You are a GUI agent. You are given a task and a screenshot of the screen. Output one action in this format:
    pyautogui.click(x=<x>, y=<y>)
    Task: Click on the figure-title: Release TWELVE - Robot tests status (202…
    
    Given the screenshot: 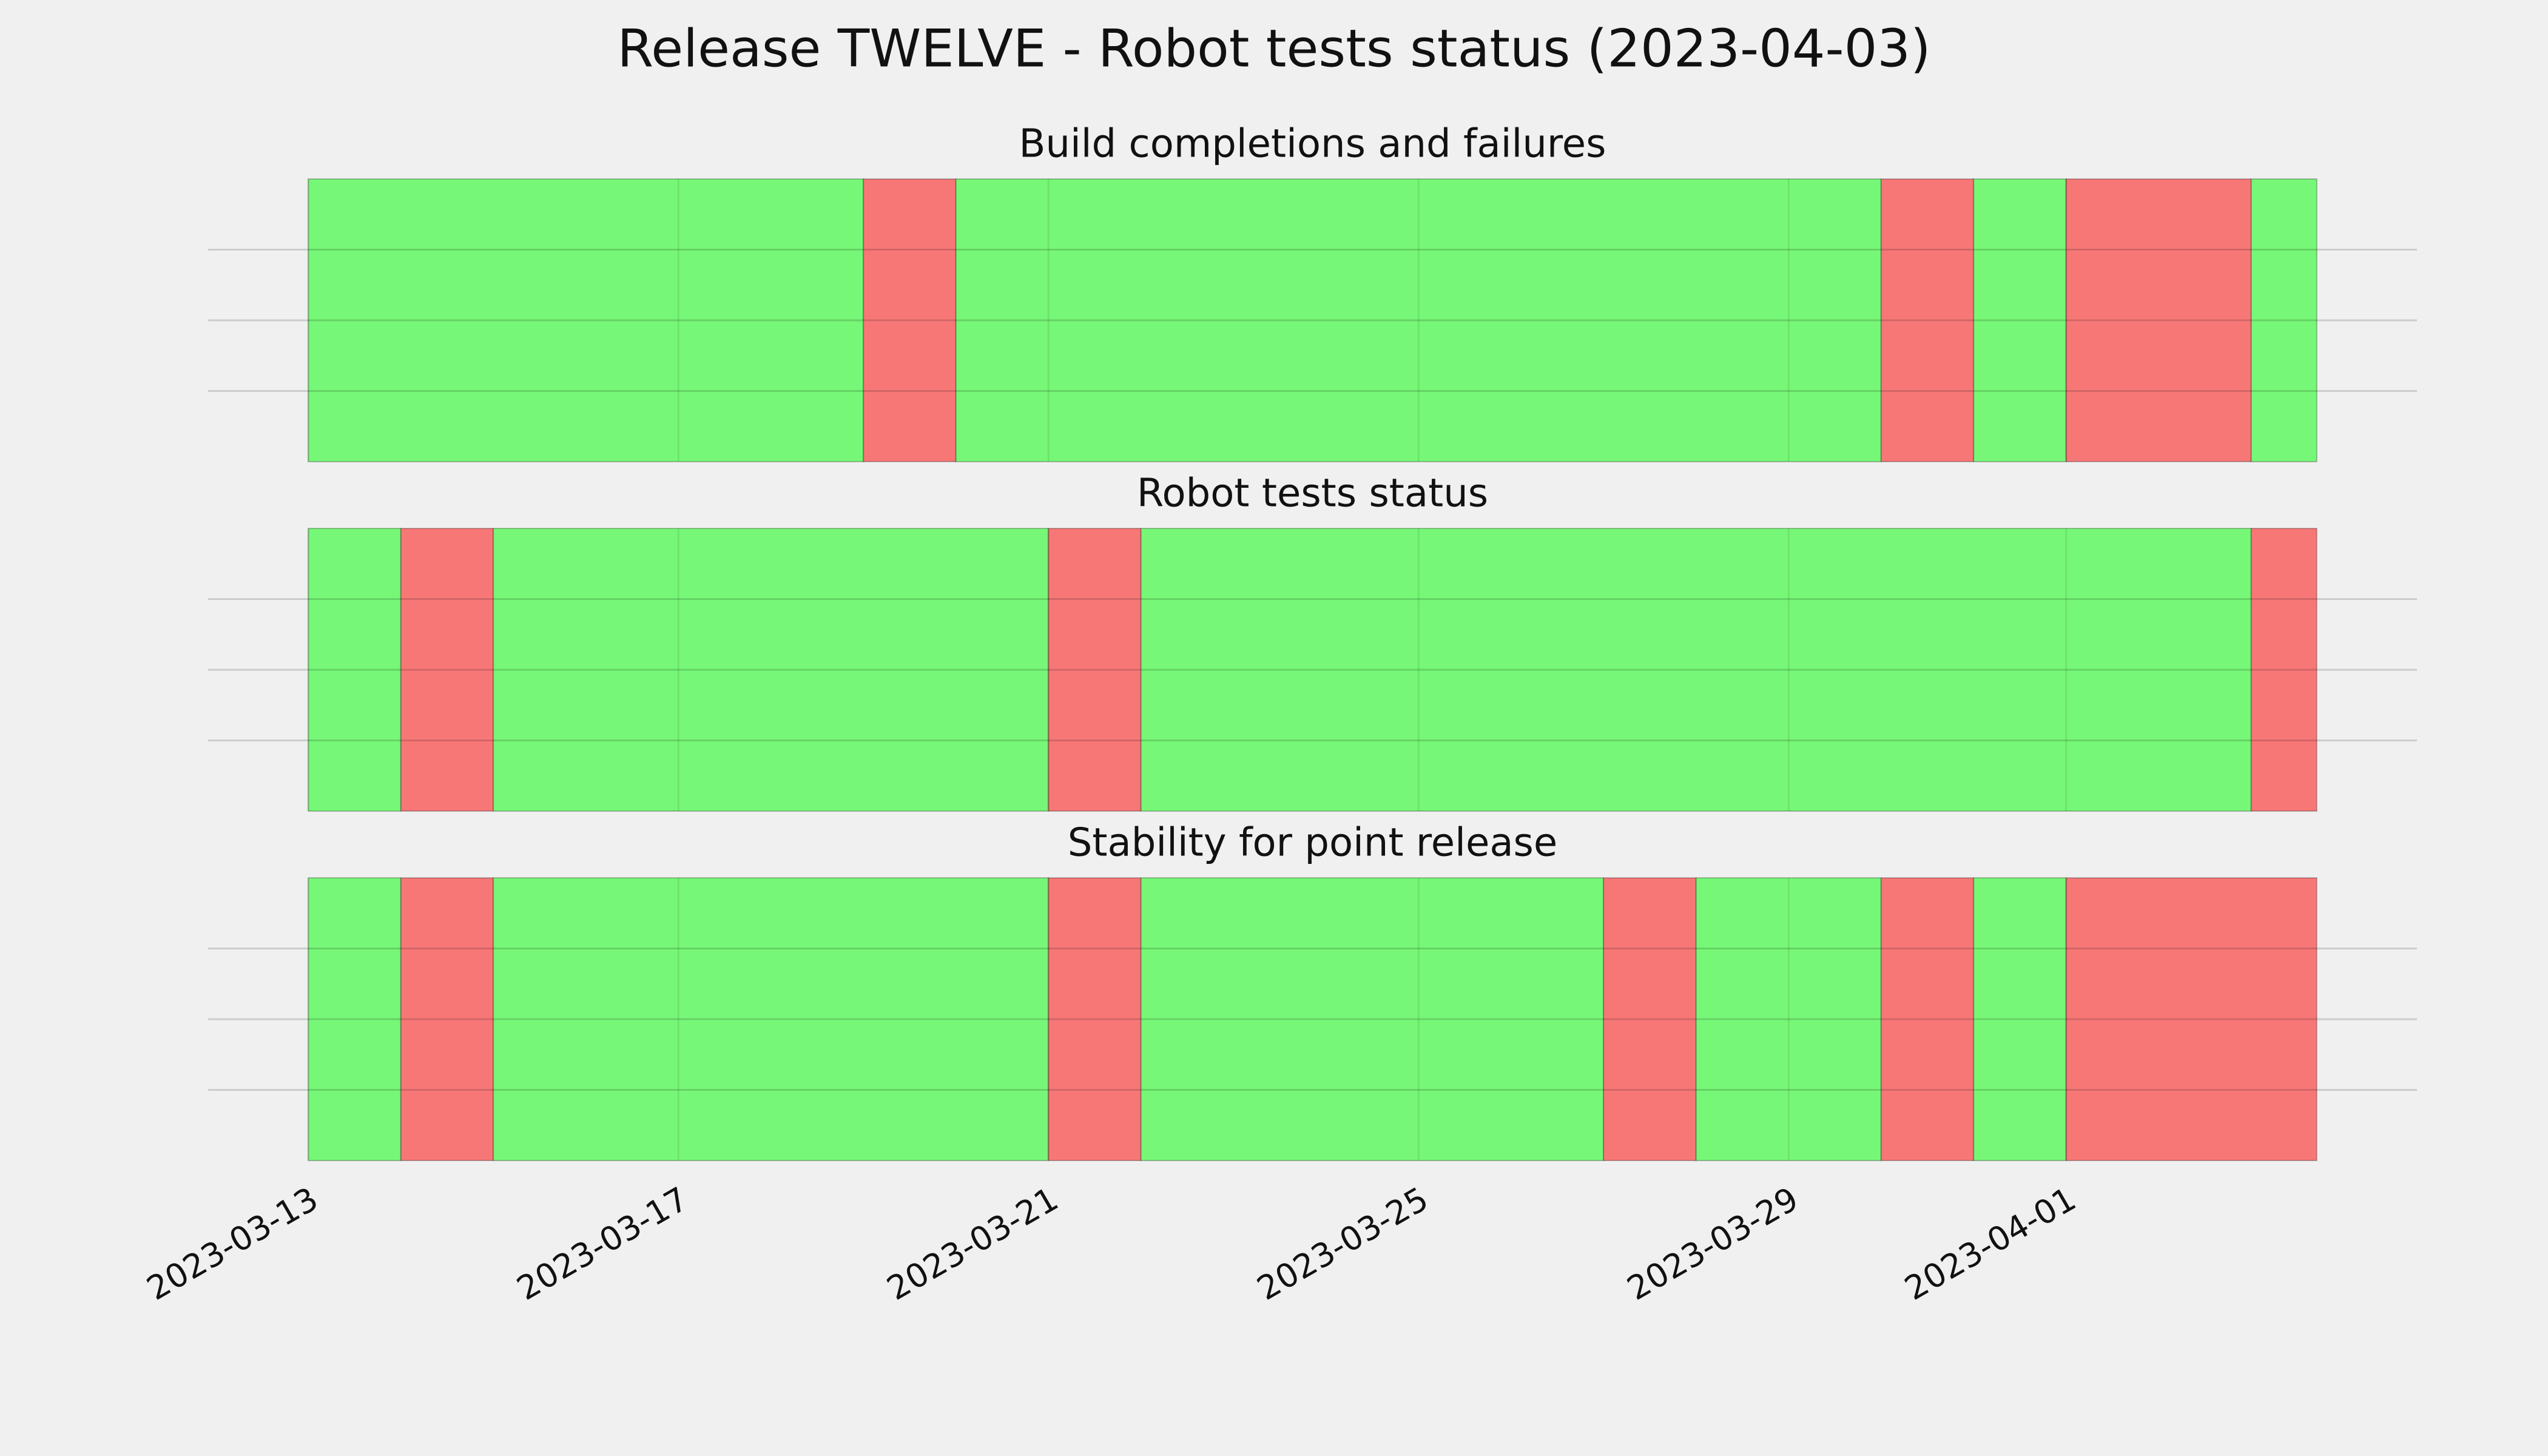 What is the action you would take?
    pyautogui.click(x=1273, y=48)
    